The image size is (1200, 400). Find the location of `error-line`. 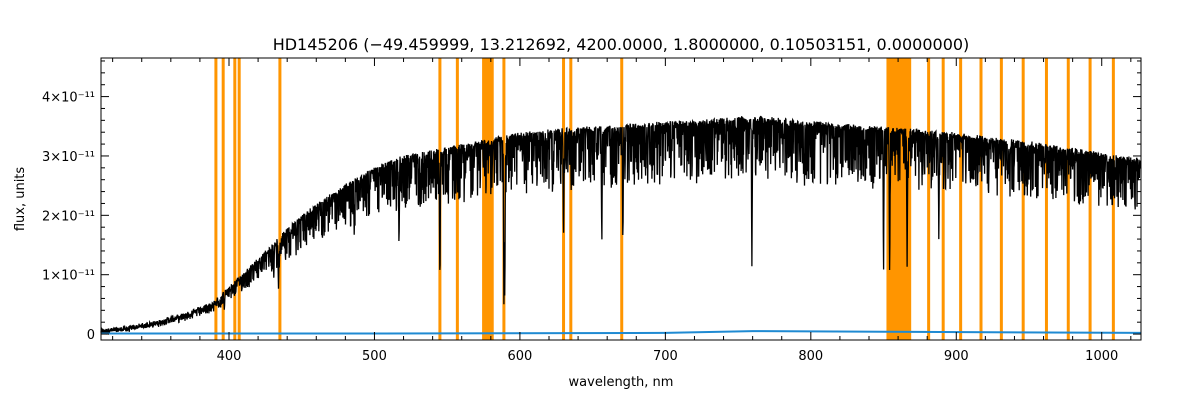

error-line is located at coordinates (621, 332).